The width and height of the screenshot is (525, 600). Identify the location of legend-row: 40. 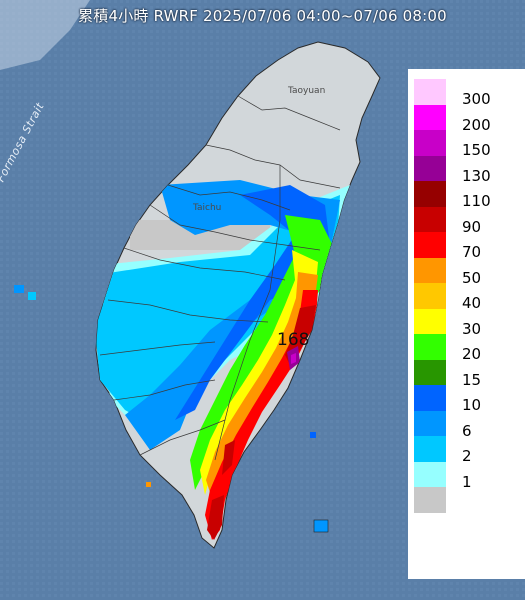
(469, 297).